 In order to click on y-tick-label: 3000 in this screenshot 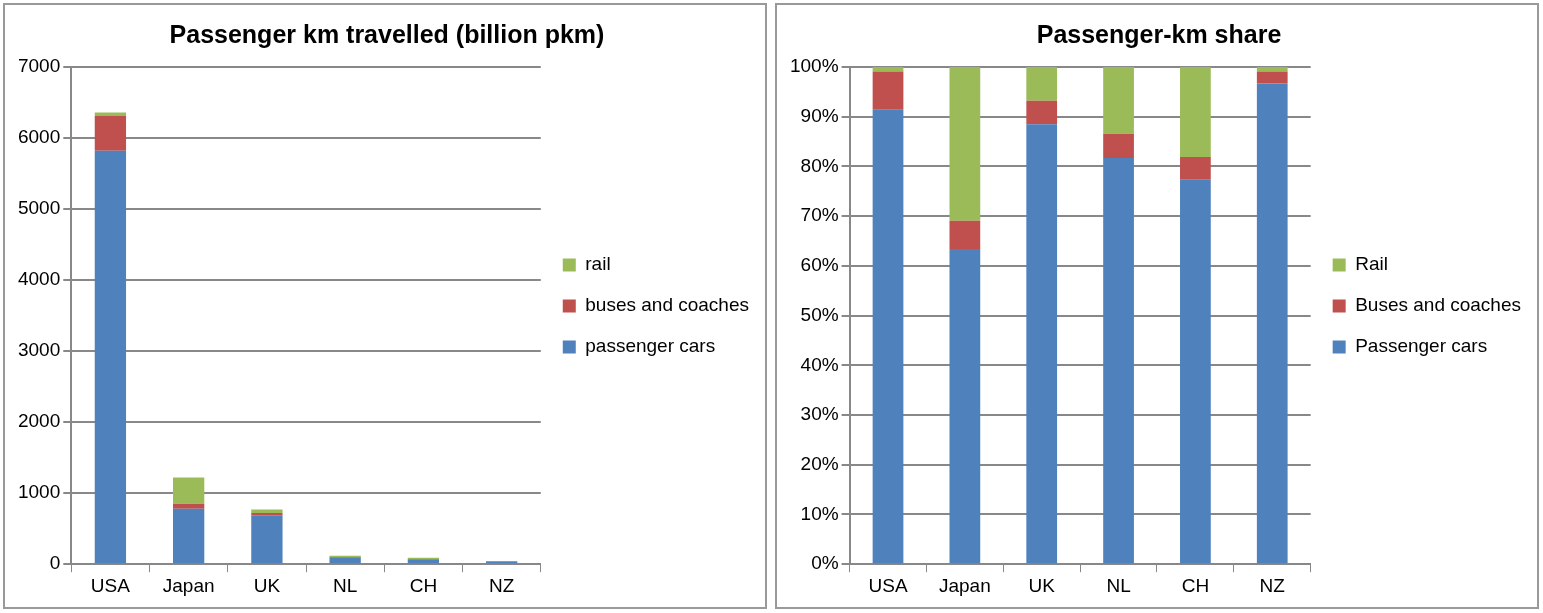, I will do `click(39, 350)`.